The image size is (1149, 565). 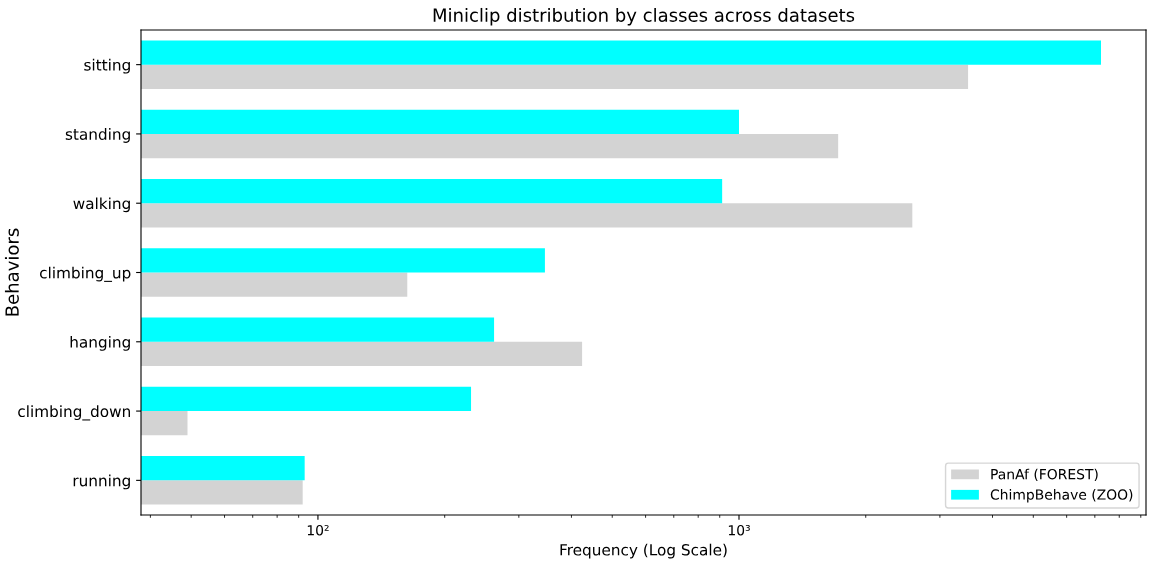 What do you see at coordinates (97, 135) in the screenshot?
I see `y-tick-label: standing` at bounding box center [97, 135].